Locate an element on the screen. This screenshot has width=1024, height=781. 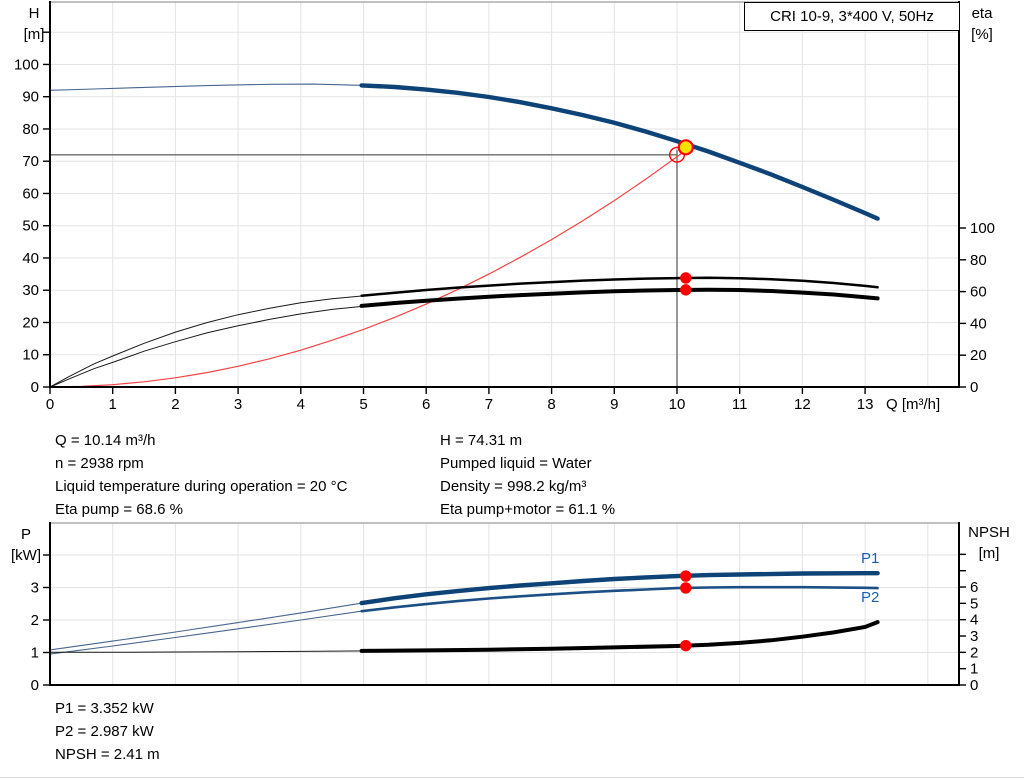
p2-curve-label: P2 is located at coordinates (870, 597).